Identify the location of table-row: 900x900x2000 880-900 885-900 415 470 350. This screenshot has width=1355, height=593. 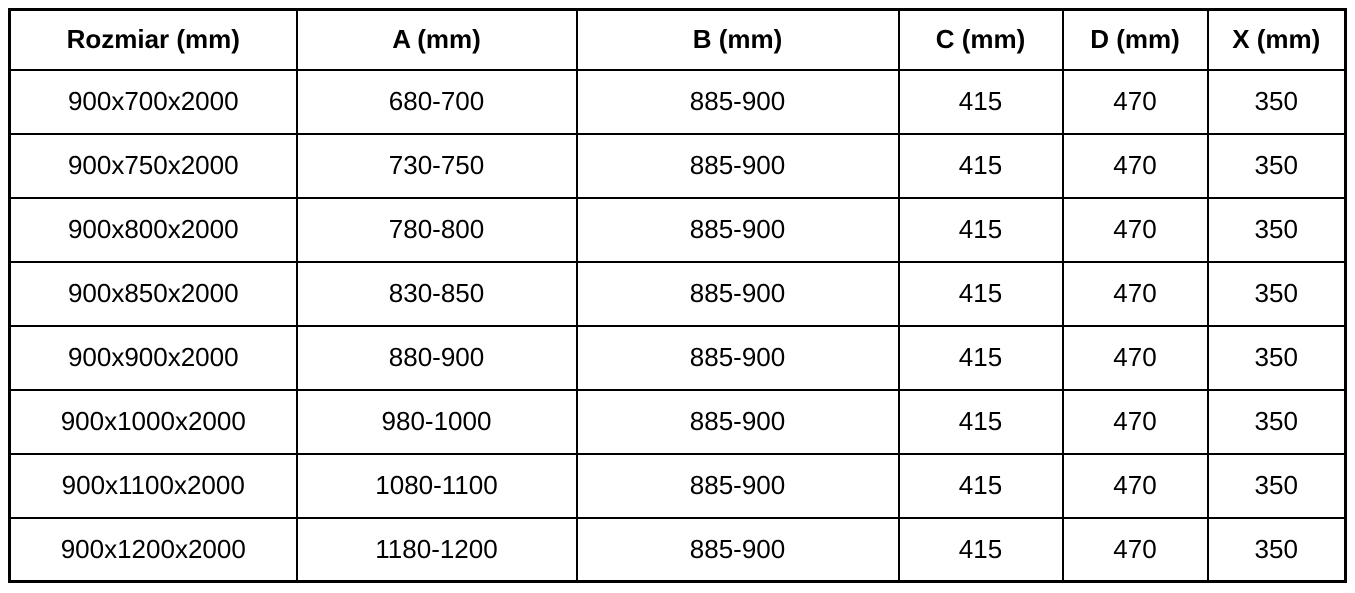
(677, 357).